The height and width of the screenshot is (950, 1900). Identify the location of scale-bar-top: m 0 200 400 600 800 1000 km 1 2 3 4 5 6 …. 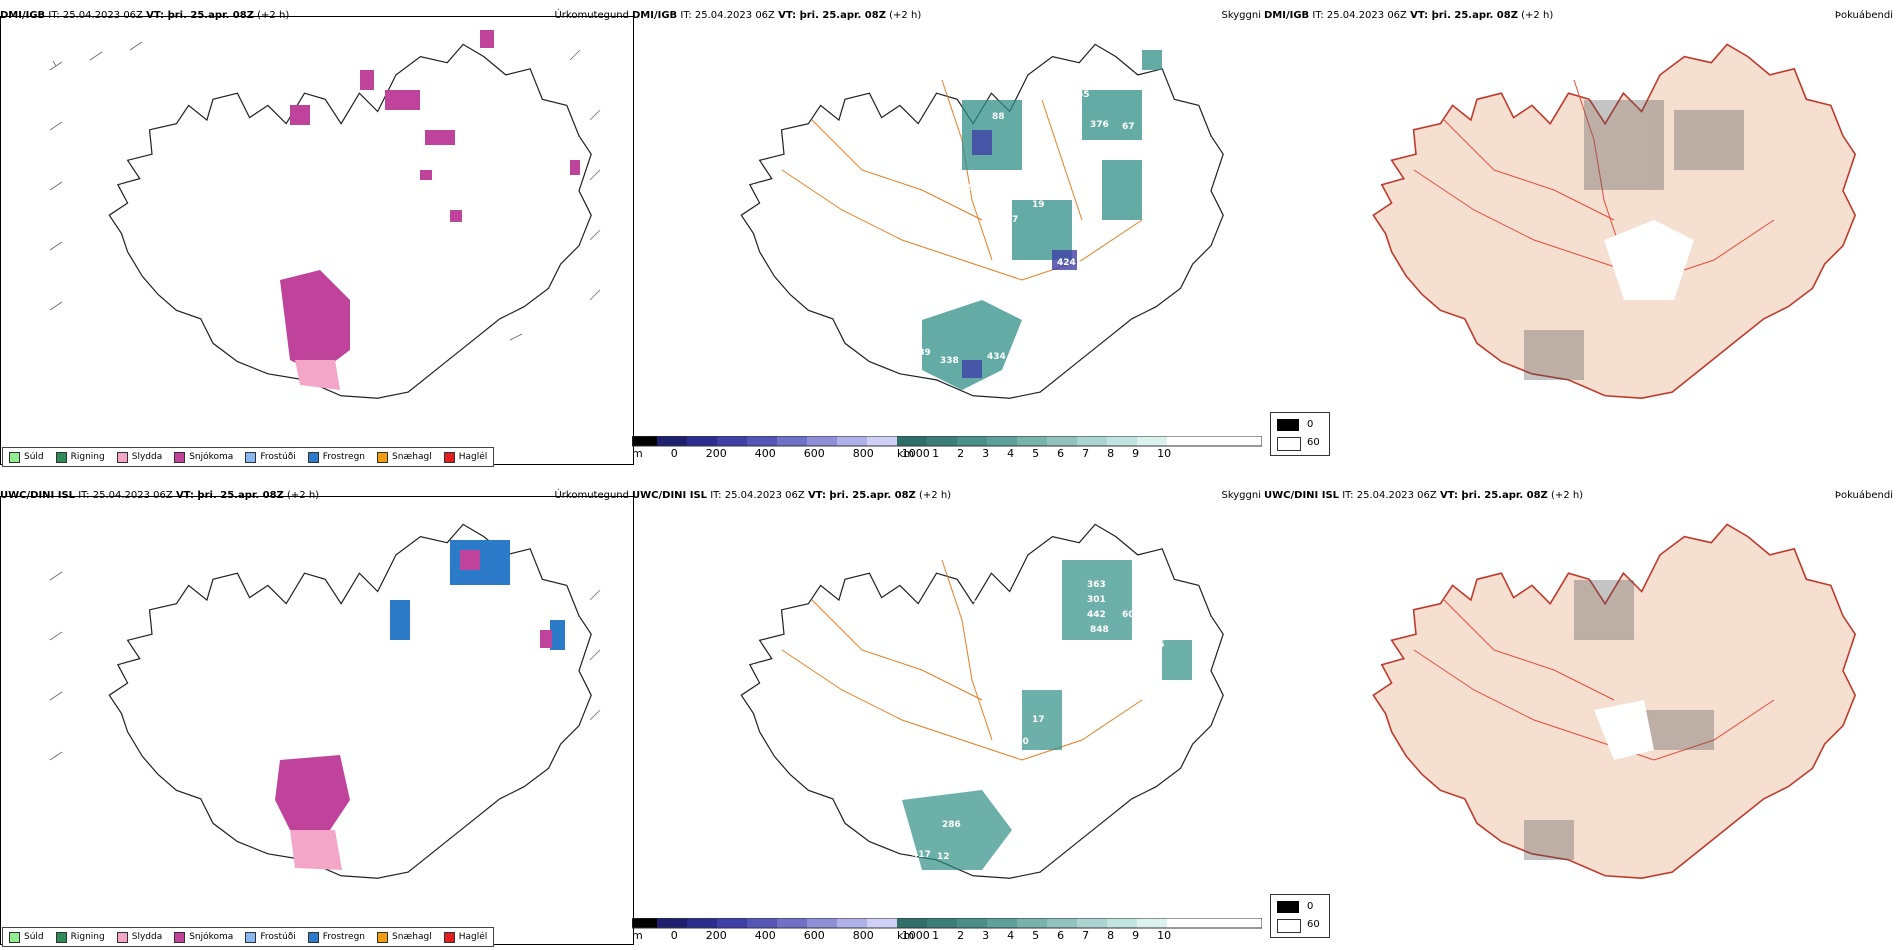
(947, 451).